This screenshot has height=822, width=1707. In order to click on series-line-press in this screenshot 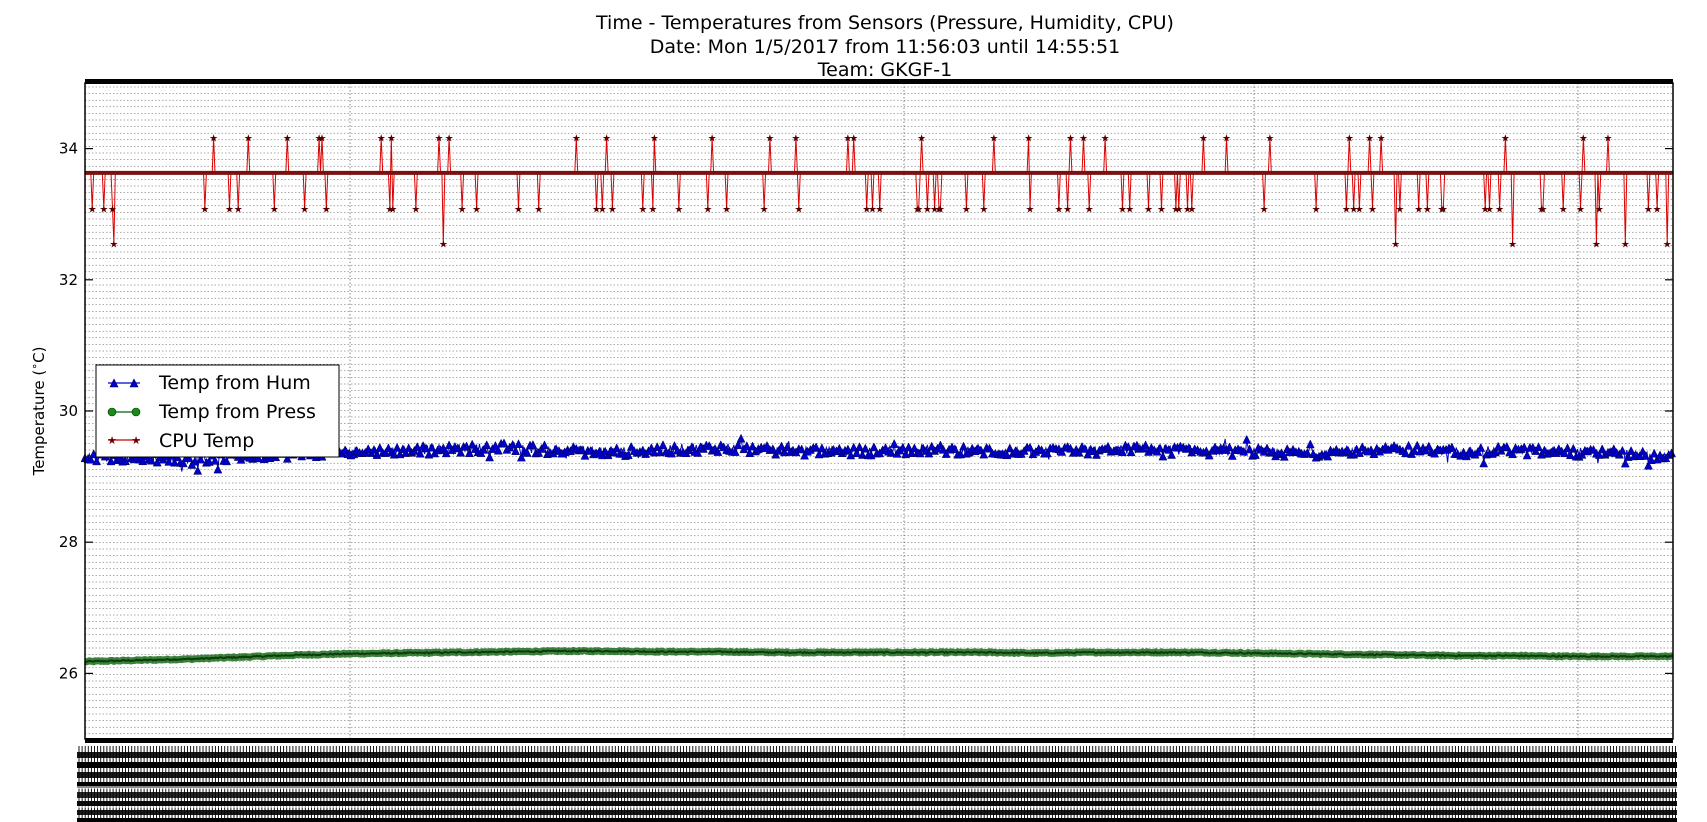, I will do `click(878, 656)`.